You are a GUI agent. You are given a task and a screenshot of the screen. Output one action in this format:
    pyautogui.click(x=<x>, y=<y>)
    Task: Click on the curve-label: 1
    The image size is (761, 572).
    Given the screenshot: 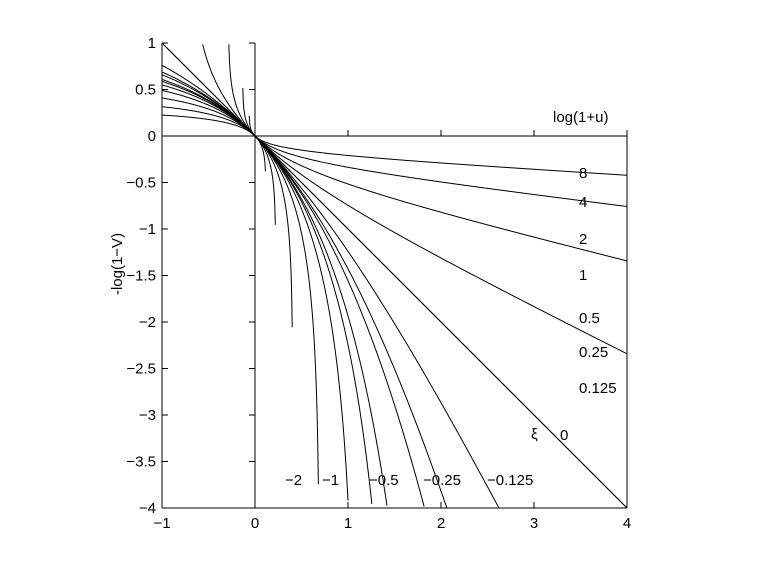 What is the action you would take?
    pyautogui.click(x=583, y=275)
    